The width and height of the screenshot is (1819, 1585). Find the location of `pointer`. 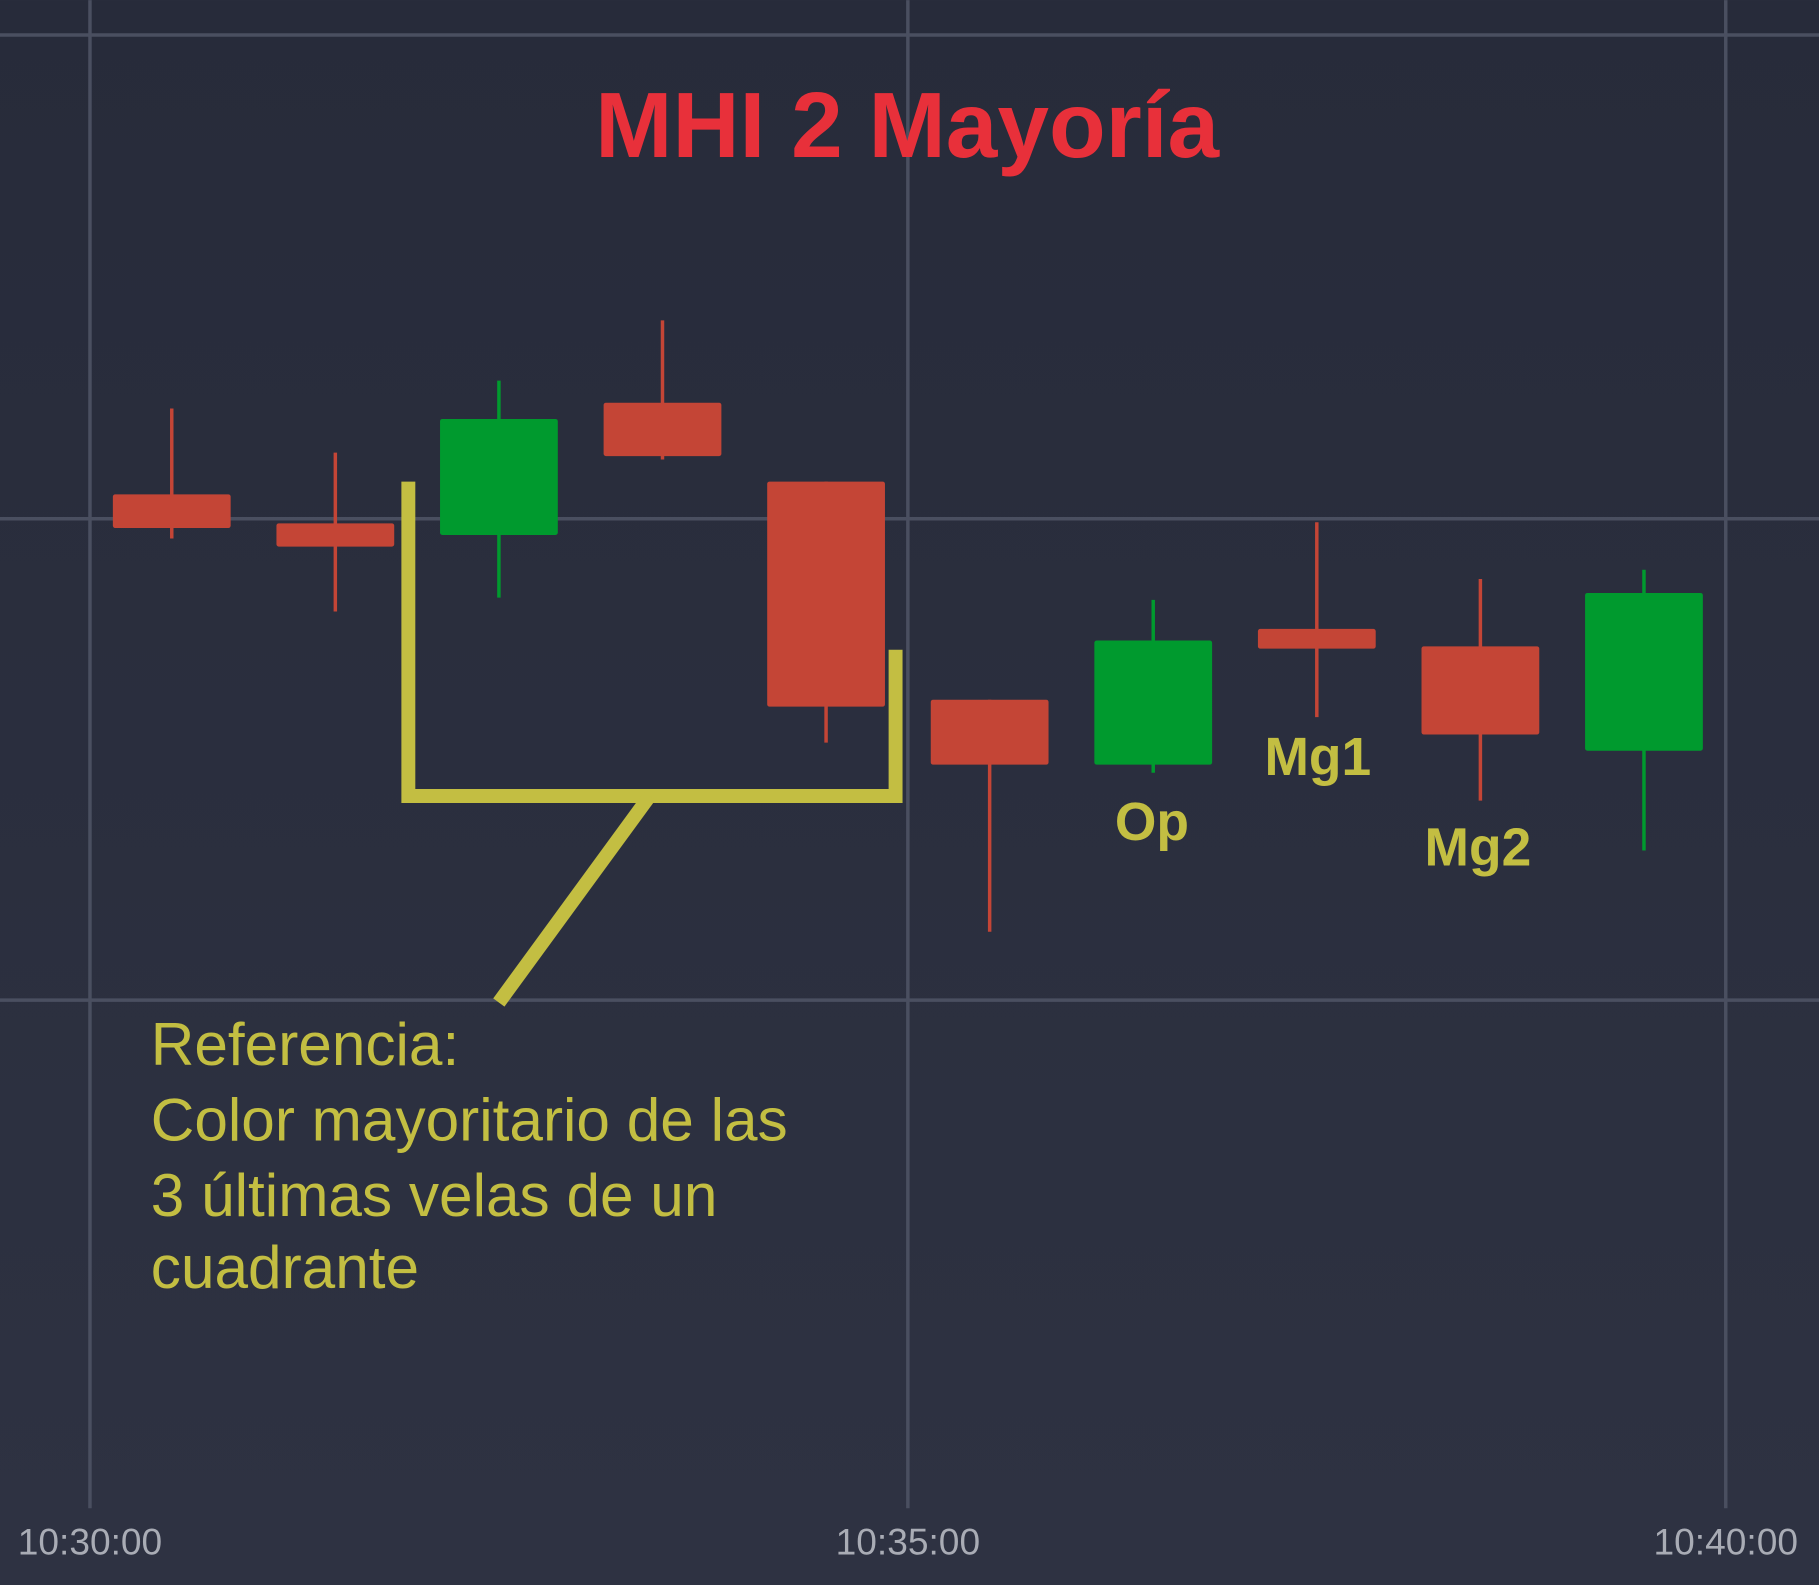

pointer is located at coordinates (574, 899).